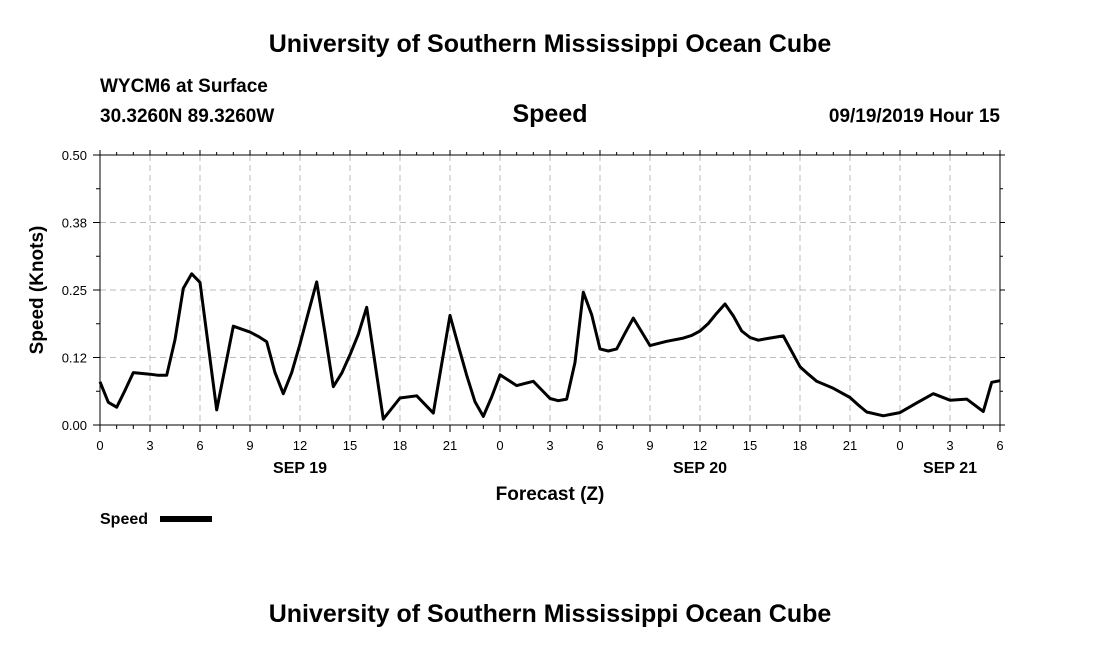 The image size is (1100, 650). Describe the element at coordinates (550, 114) in the screenshot. I see `variable-title: Speed` at that location.